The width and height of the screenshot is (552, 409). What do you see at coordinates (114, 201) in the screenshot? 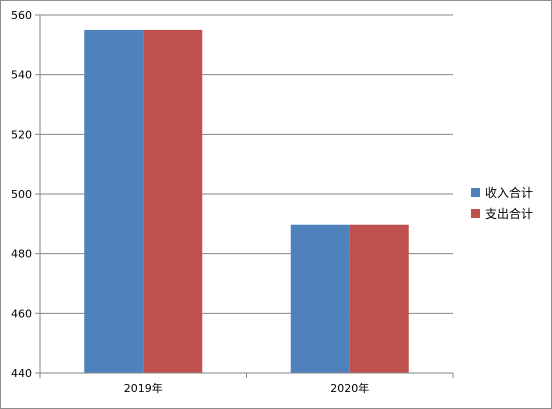
I see `bar-收入合计-2019年` at bounding box center [114, 201].